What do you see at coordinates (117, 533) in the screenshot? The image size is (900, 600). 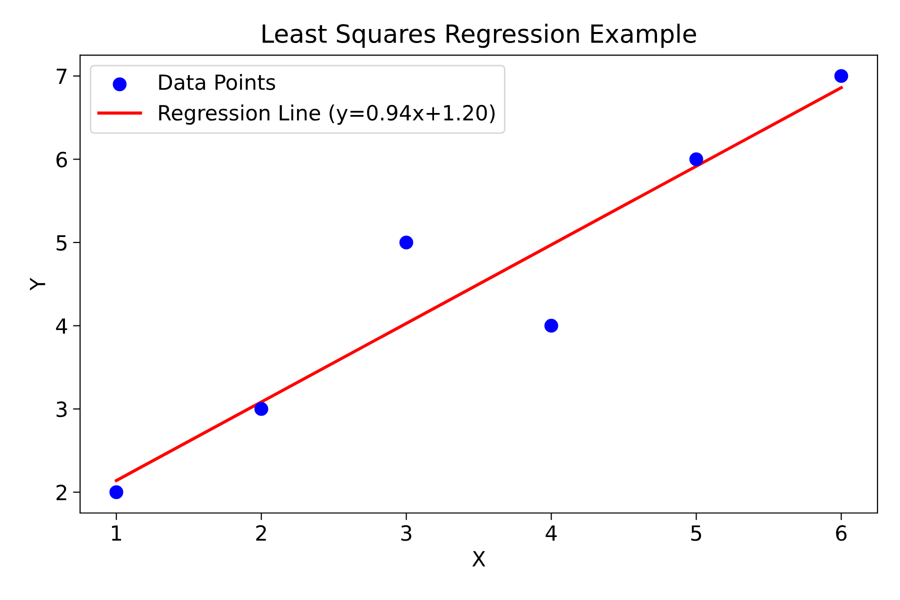 I see `x-tick-label: 1` at bounding box center [117, 533].